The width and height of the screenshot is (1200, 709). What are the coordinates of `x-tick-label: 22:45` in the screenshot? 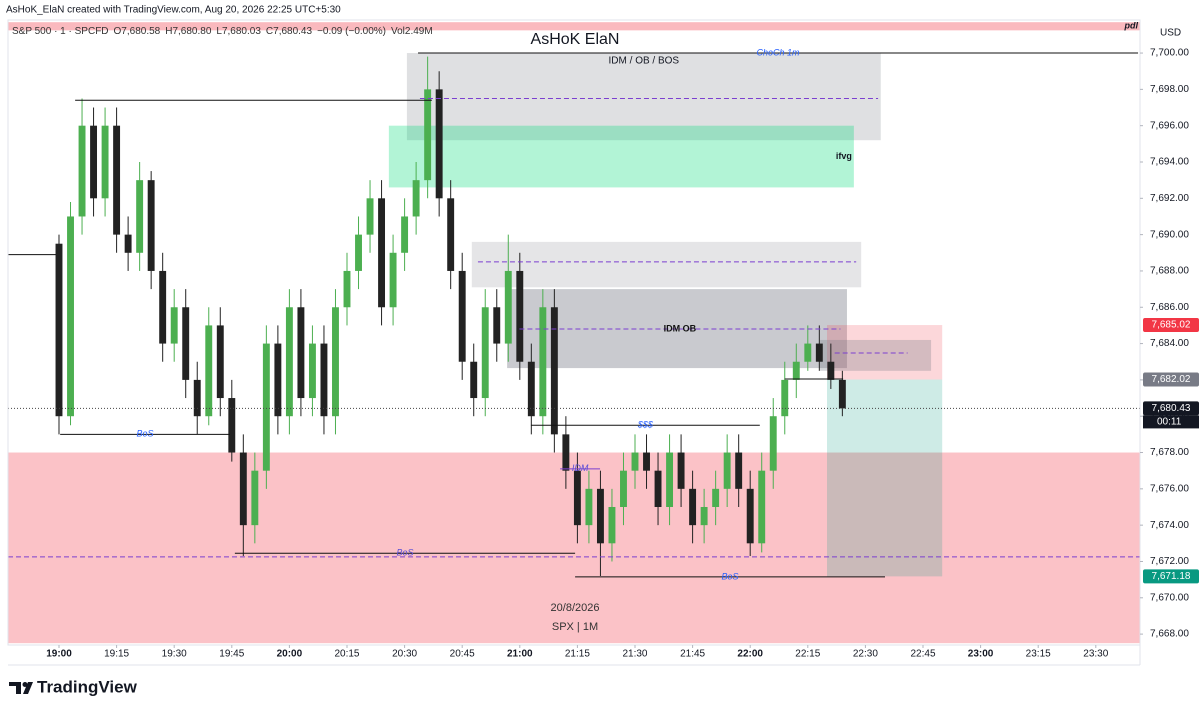 It's located at (922, 654).